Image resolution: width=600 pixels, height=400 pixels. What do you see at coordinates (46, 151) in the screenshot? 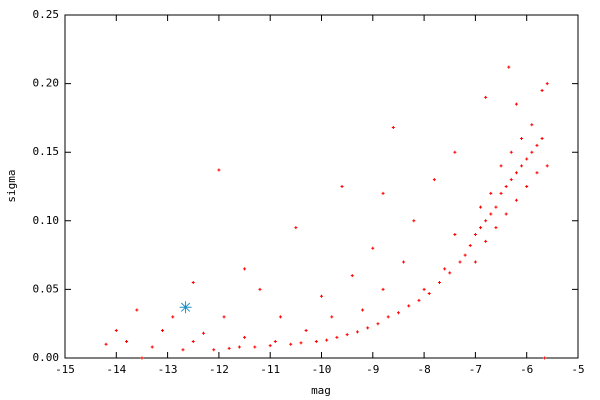
I see `y-tick-label: 0.15` at bounding box center [46, 151].